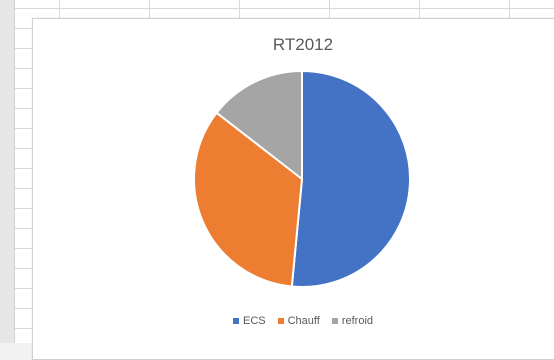 The width and height of the screenshot is (554, 360). I want to click on pie-slice-chauff, so click(248, 199).